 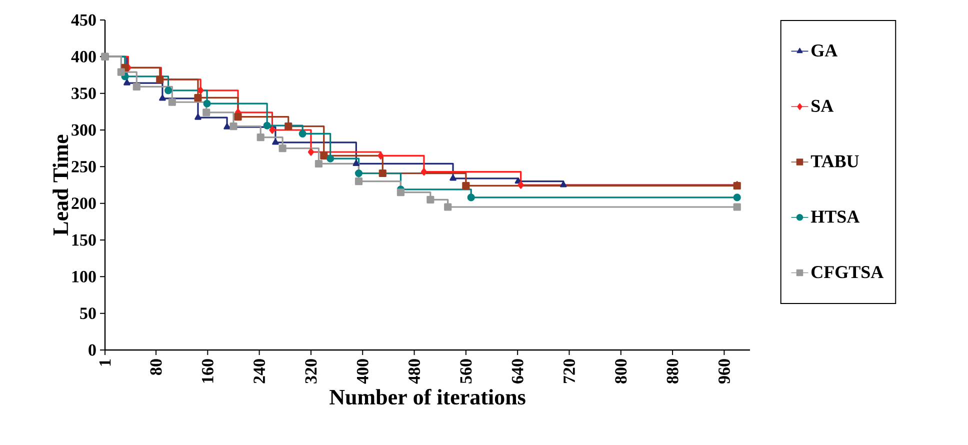 What do you see at coordinates (88, 314) in the screenshot?
I see `y-tick-label: 50` at bounding box center [88, 314].